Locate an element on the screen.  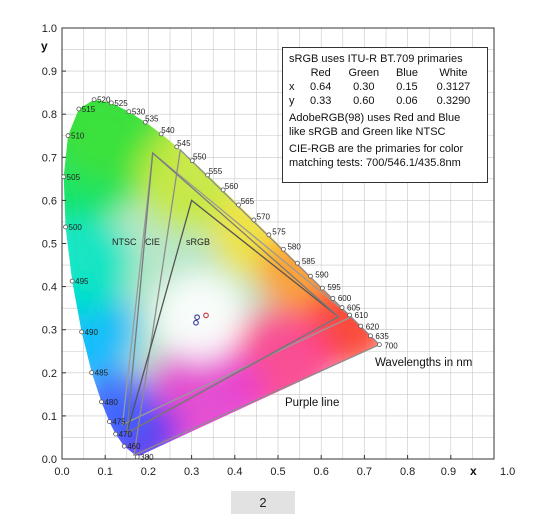
row-label-x: x is located at coordinates (292, 87).